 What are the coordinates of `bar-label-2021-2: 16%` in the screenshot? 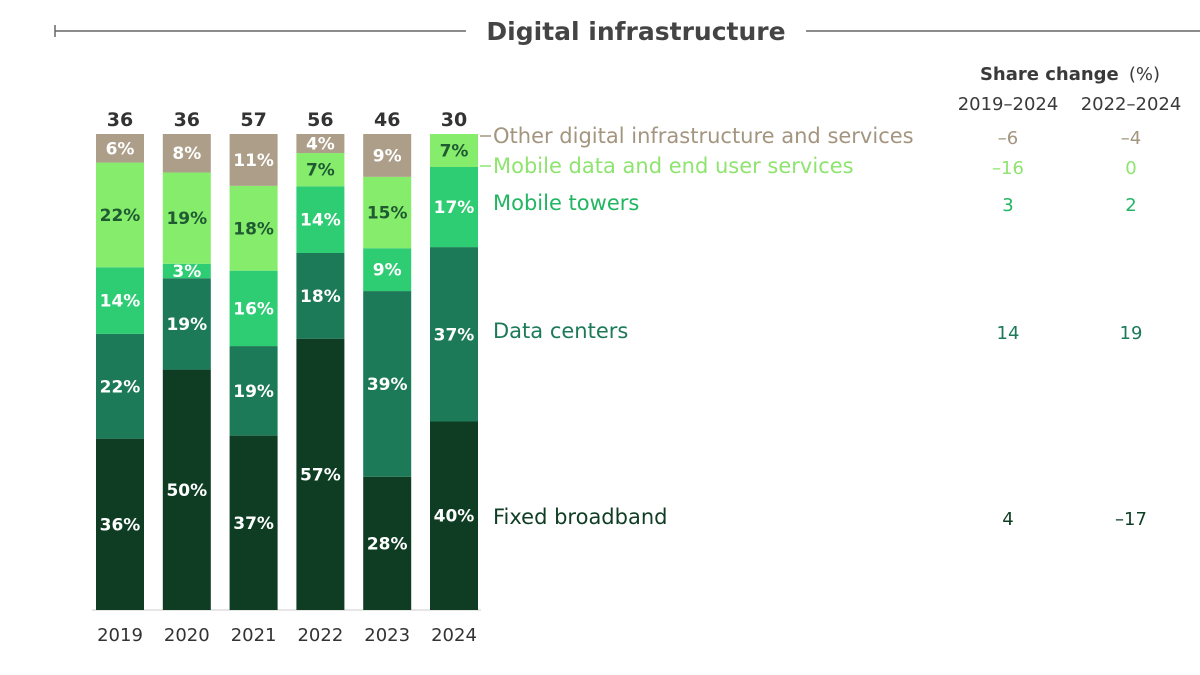 It's located at (253, 309).